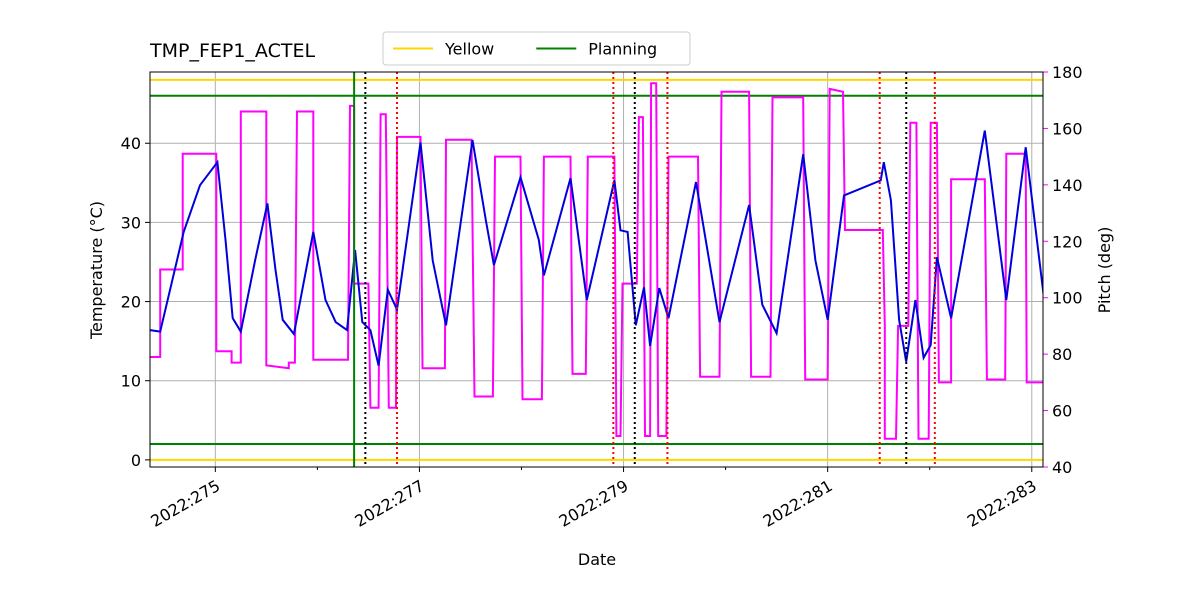 The image size is (1200, 604). Describe the element at coordinates (1104, 270) in the screenshot. I see `y2-axis-label: Pitch (deg)` at that location.